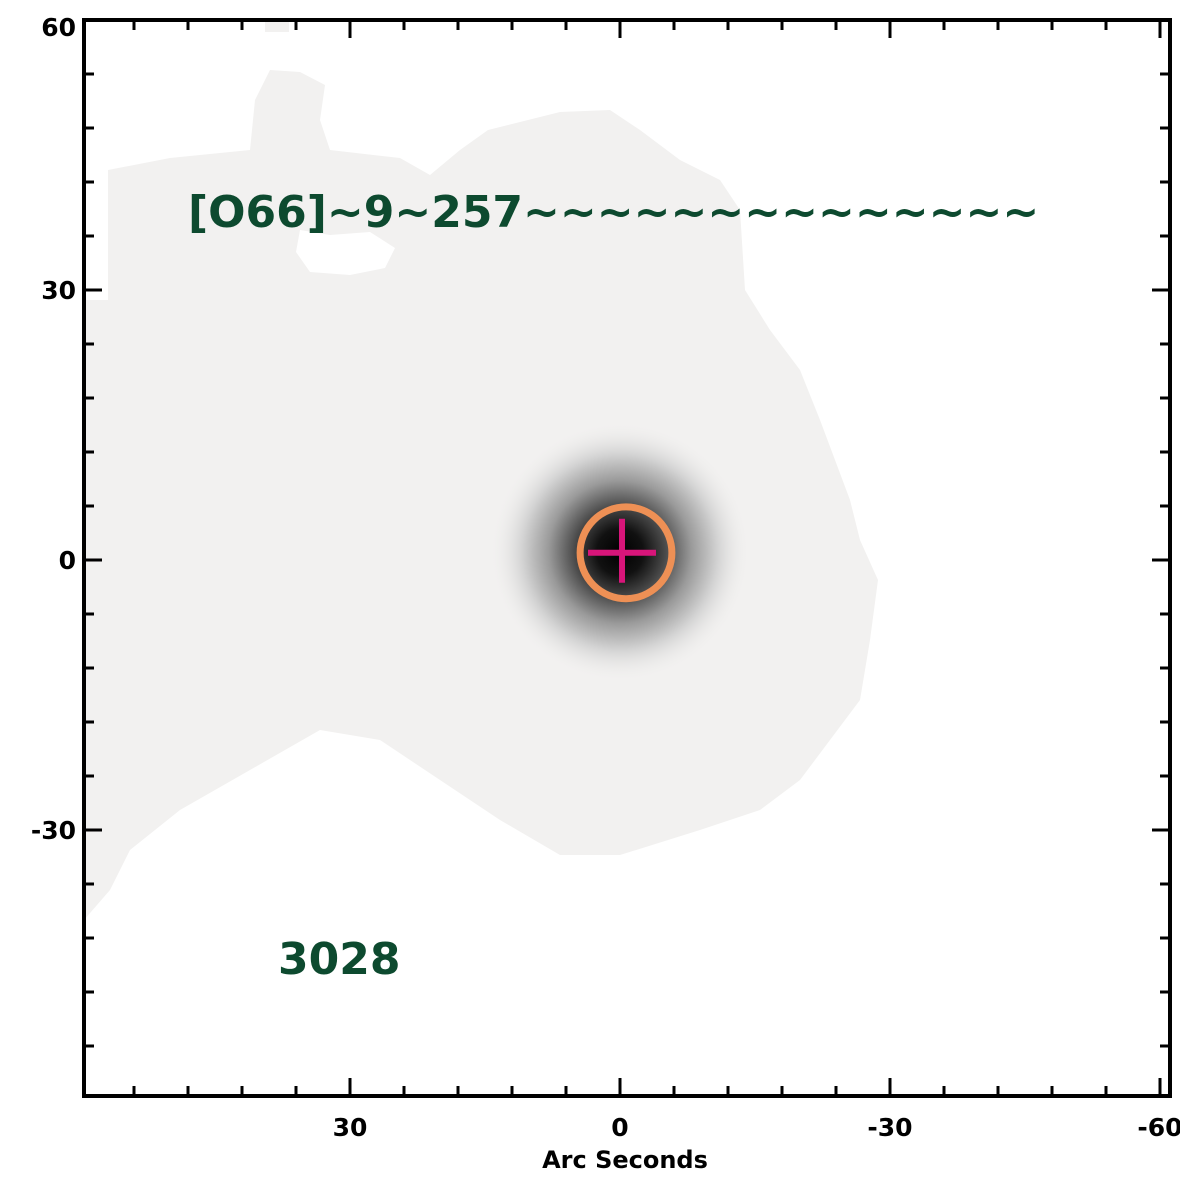 This screenshot has height=1180, width=1180. What do you see at coordinates (625, 1160) in the screenshot?
I see `x-axis-title: Arc Seconds` at bounding box center [625, 1160].